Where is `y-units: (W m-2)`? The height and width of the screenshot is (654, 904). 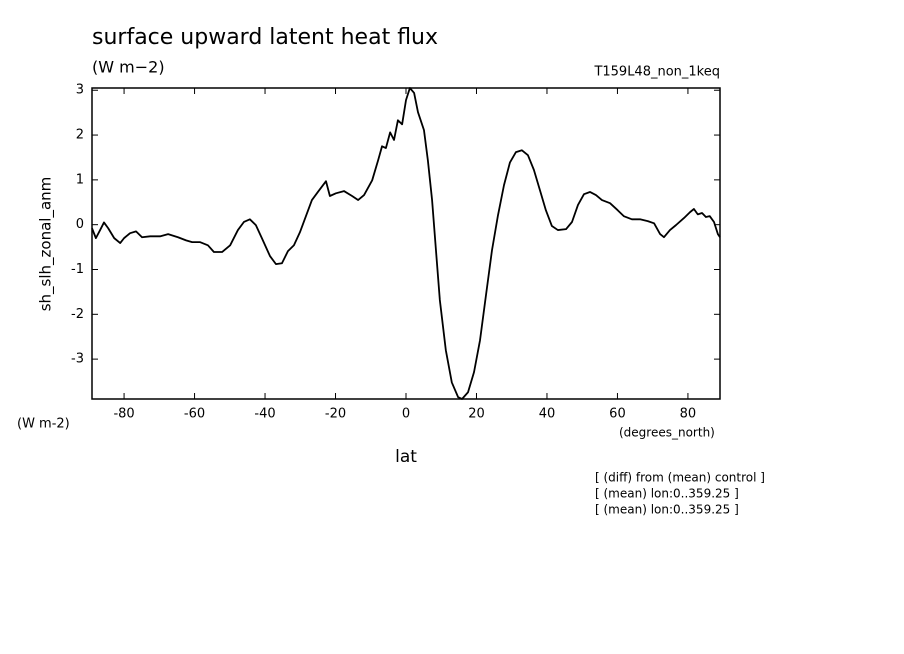 y-units: (W m-2) is located at coordinates (43, 424).